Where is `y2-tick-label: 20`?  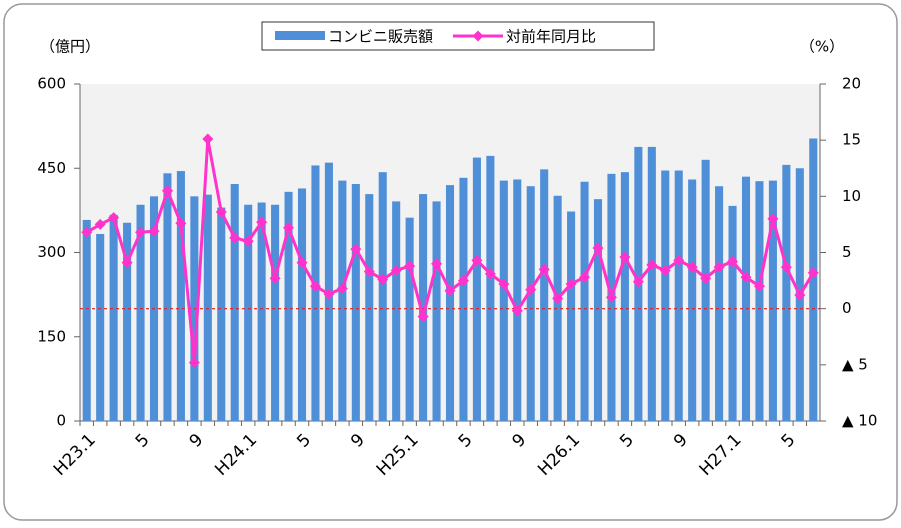 y2-tick-label: 20 is located at coordinates (851, 84).